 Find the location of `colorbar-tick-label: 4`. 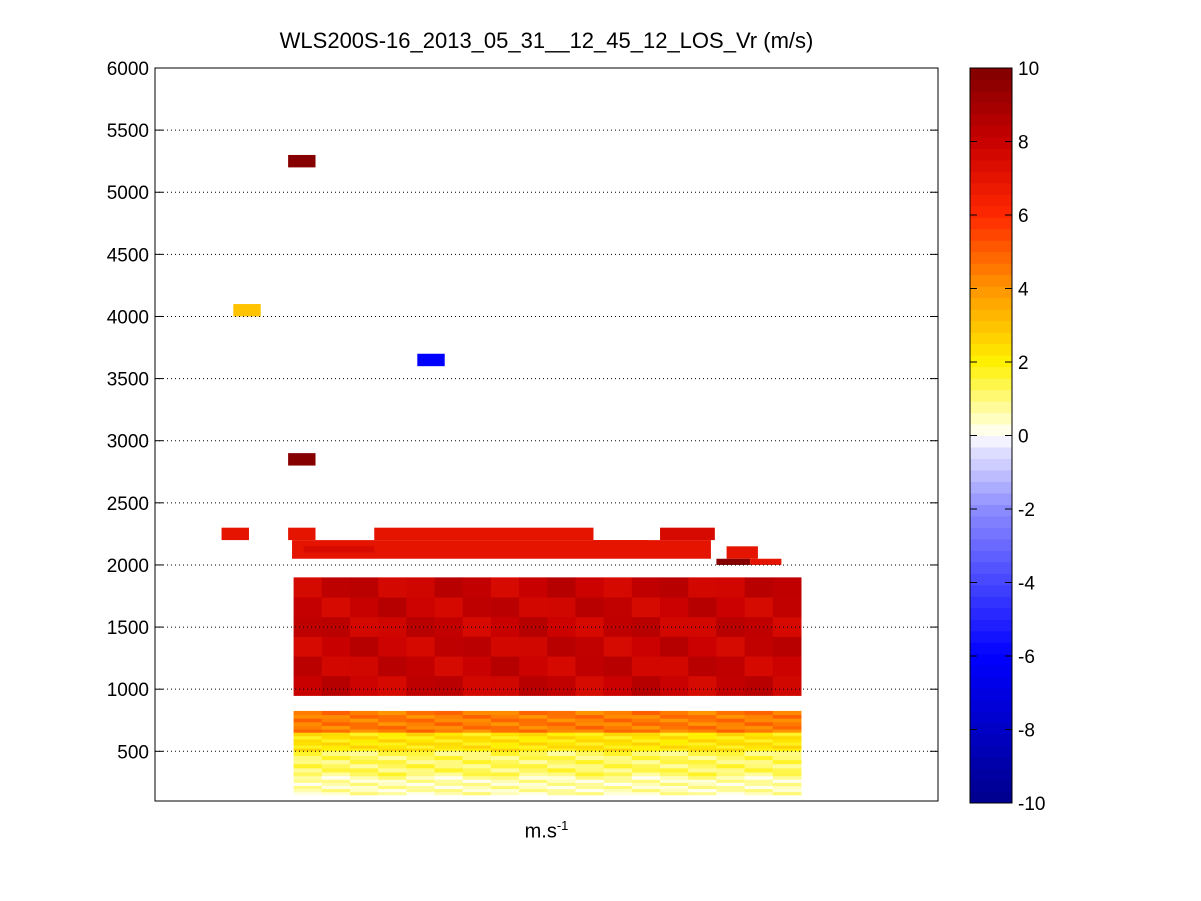

colorbar-tick-label: 4 is located at coordinates (1023, 290).